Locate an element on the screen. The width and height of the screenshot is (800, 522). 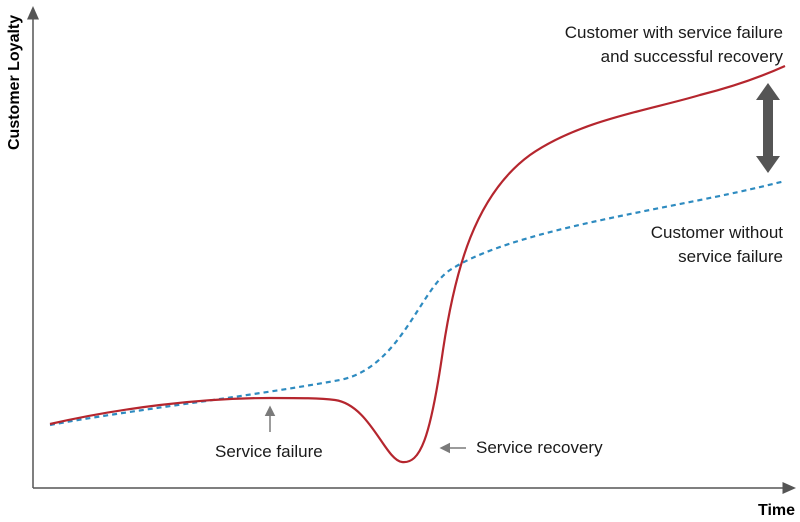
y-axis-title: Customer Loyalty is located at coordinates (14, 82).